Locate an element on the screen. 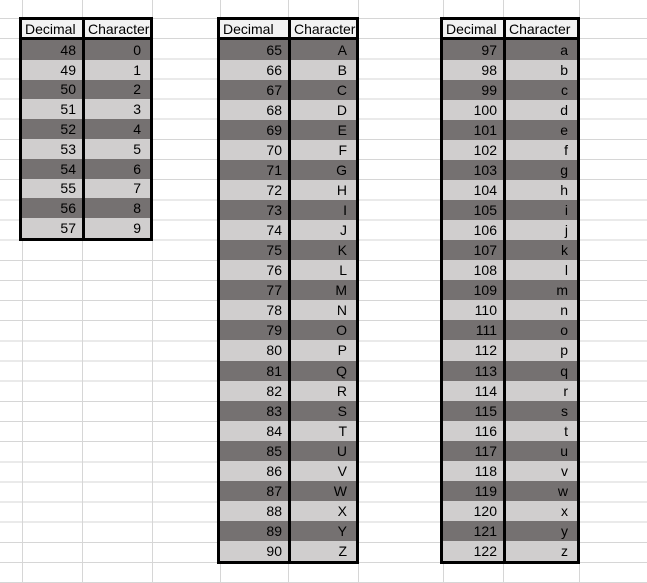 Image resolution: width=647 pixels, height=583 pixels. character-cell: G is located at coordinates (341, 170).